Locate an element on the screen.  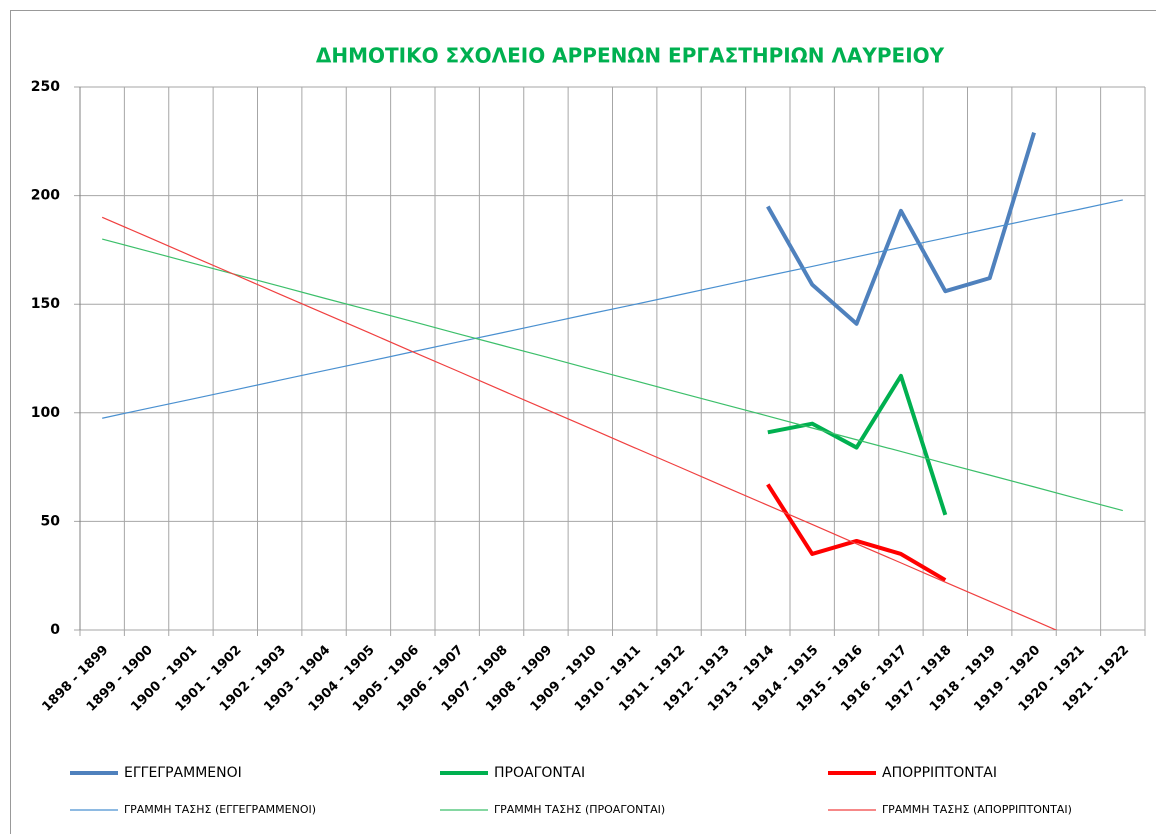
legend-label: ΓΡΑΜΜΗ ΤΑΣΗΣ (ΠΡΟΑΓΟΝΤΑΙ) is located at coordinates (579, 809).